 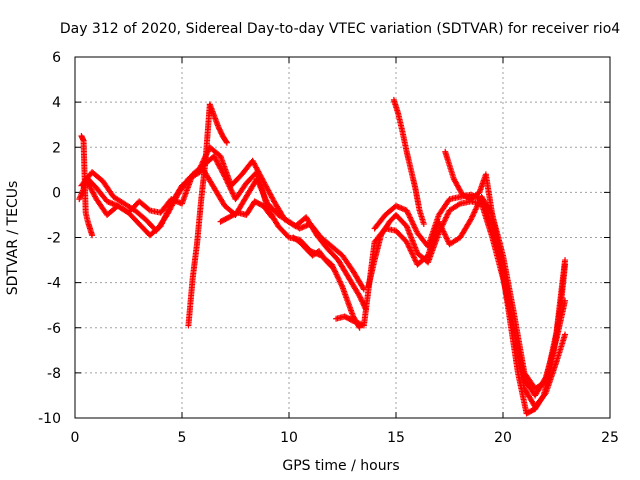 What do you see at coordinates (54, 284) in the screenshot?
I see `y-tick-label: -4` at bounding box center [54, 284].